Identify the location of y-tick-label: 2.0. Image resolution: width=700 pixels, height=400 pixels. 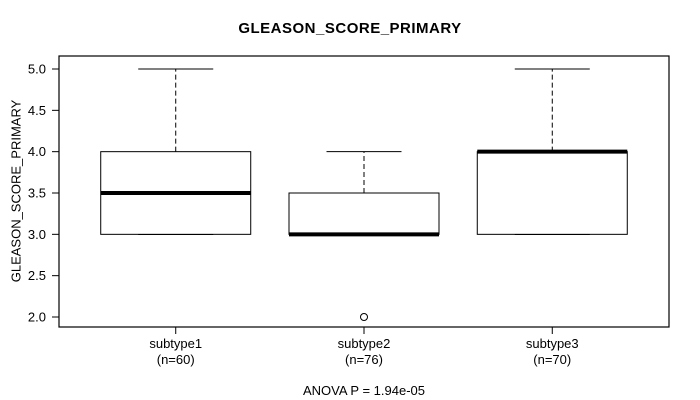
(37, 317).